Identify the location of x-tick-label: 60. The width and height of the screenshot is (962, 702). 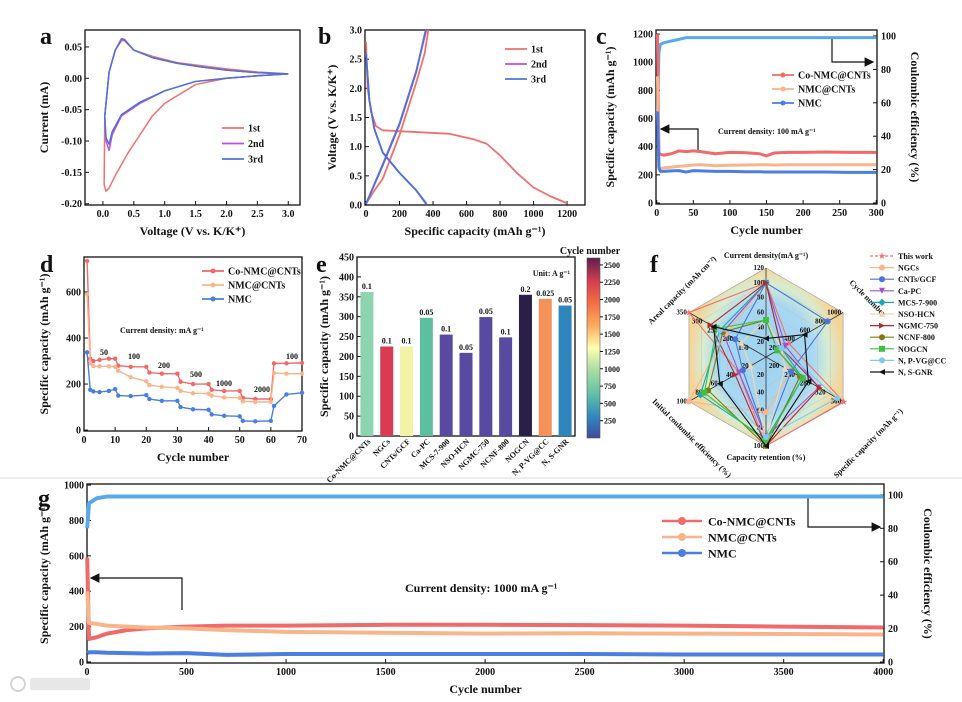
(271, 440).